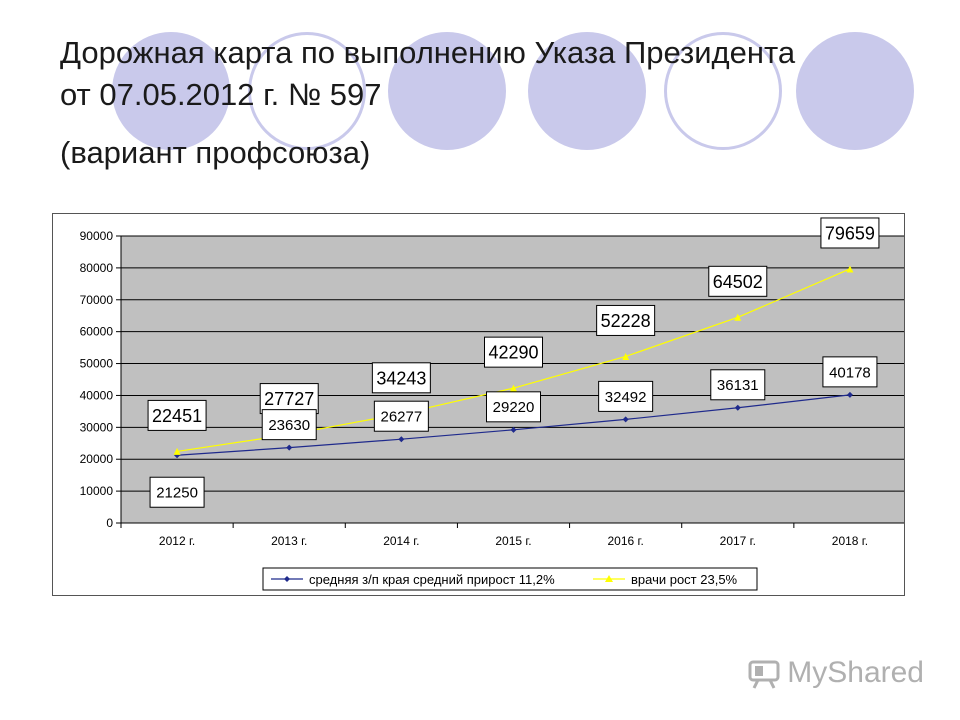  I want to click on watermark: MyShared, so click(835, 673).